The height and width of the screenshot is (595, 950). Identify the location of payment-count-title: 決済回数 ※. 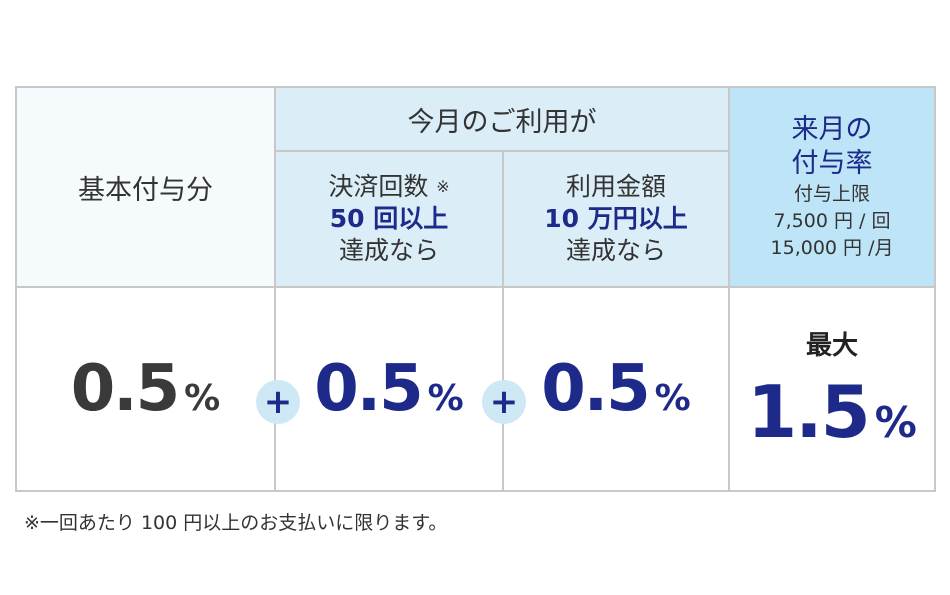
(388, 187).